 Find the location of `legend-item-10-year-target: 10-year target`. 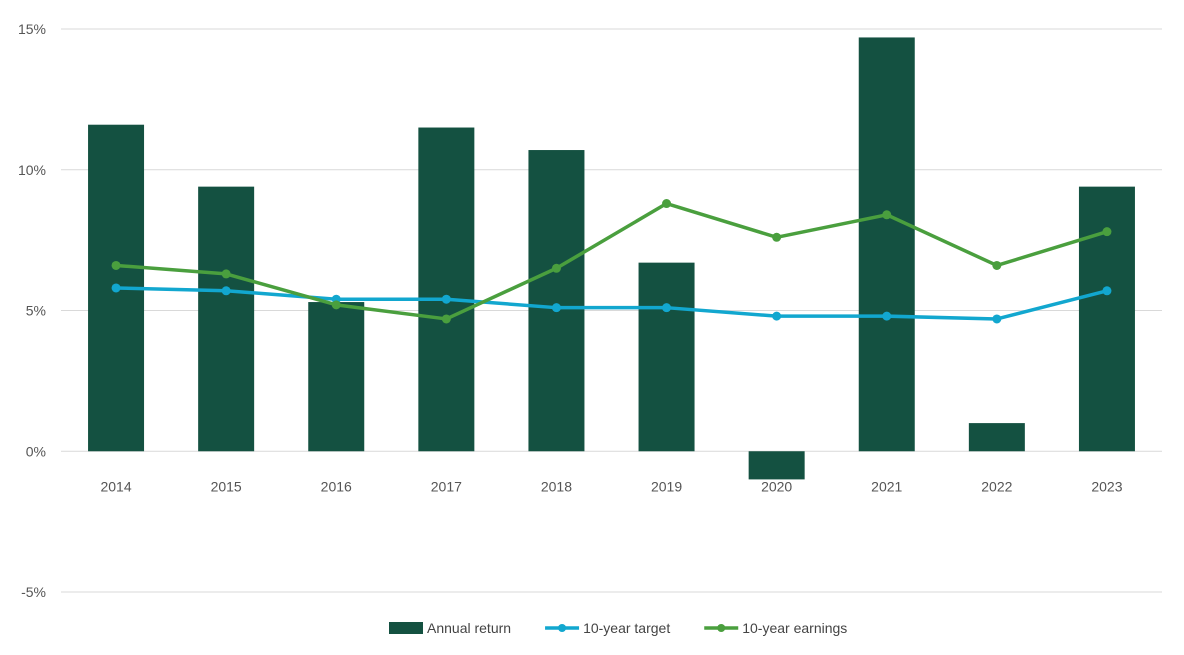

legend-item-10-year-target: 10-year target is located at coordinates (607, 628).